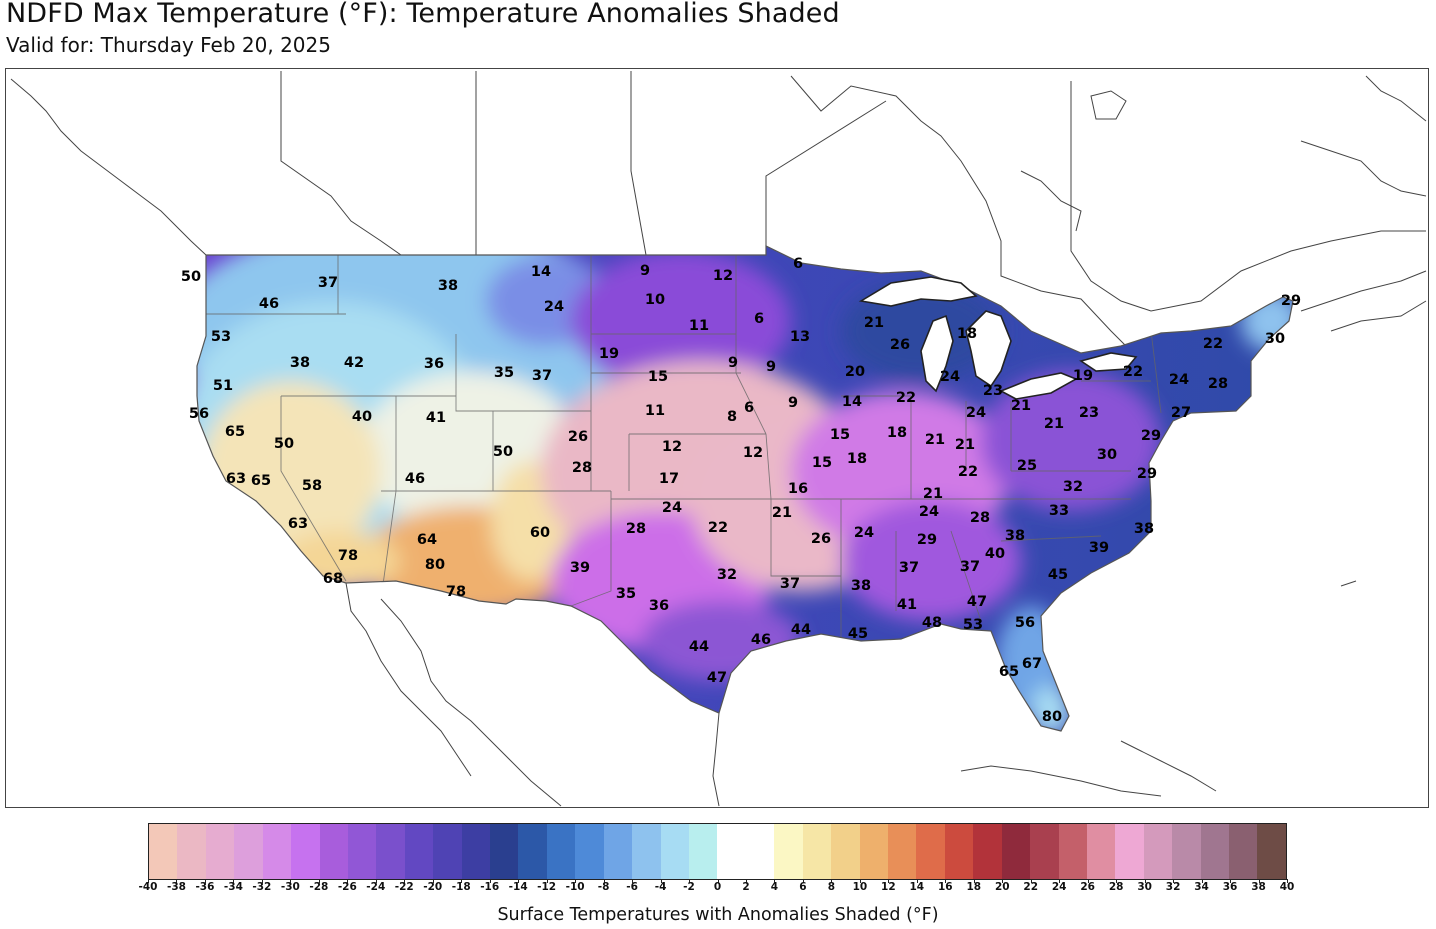 This screenshot has height=929, width=1436. Describe the element at coordinates (1230, 887) in the screenshot. I see `colorbar-tick-label: 36` at that location.